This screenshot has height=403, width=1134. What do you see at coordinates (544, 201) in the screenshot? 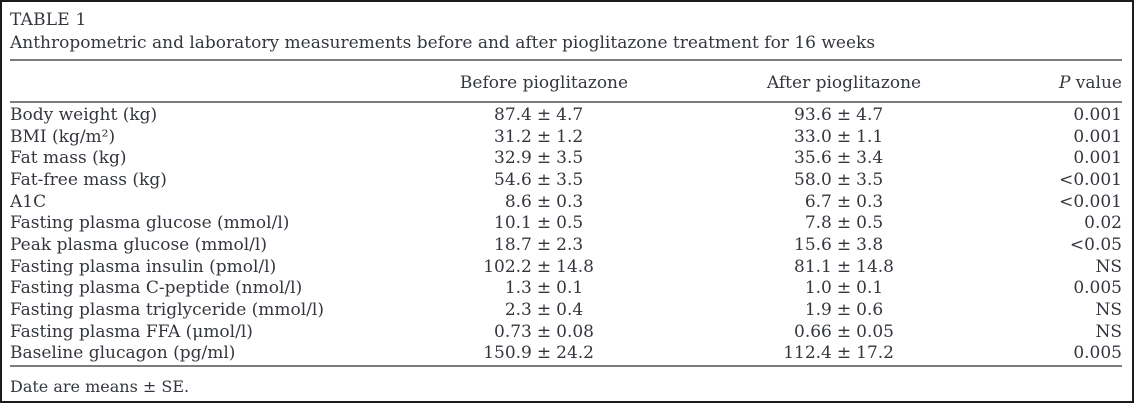
I see `before-value: 8.6 ±0.3` at bounding box center [544, 201].